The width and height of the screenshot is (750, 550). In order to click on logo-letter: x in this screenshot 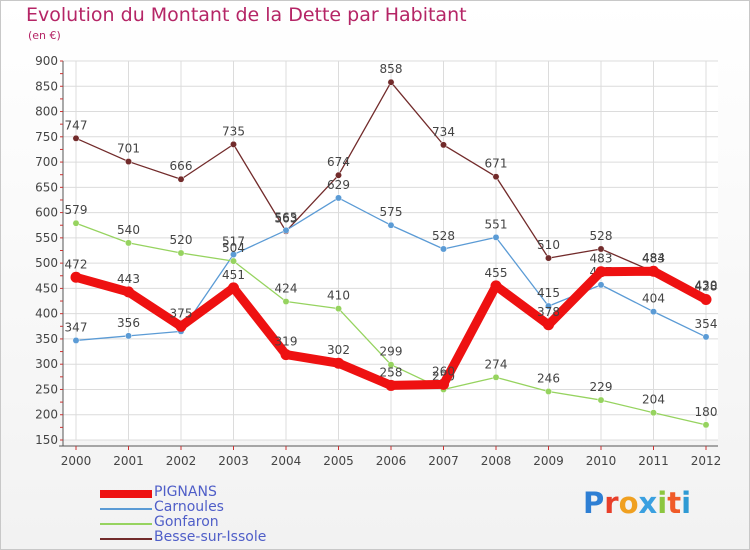, I will do `click(648, 503)`.